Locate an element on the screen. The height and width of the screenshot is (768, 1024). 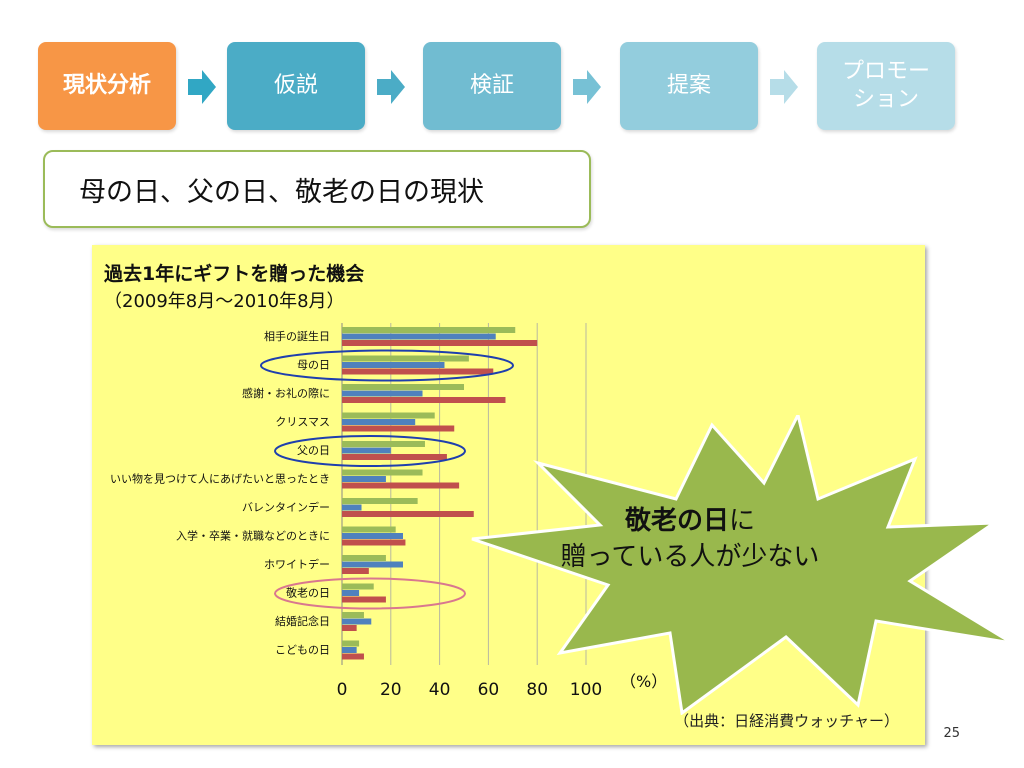
step-3-label-line-1: 検証 is located at coordinates (491, 85).